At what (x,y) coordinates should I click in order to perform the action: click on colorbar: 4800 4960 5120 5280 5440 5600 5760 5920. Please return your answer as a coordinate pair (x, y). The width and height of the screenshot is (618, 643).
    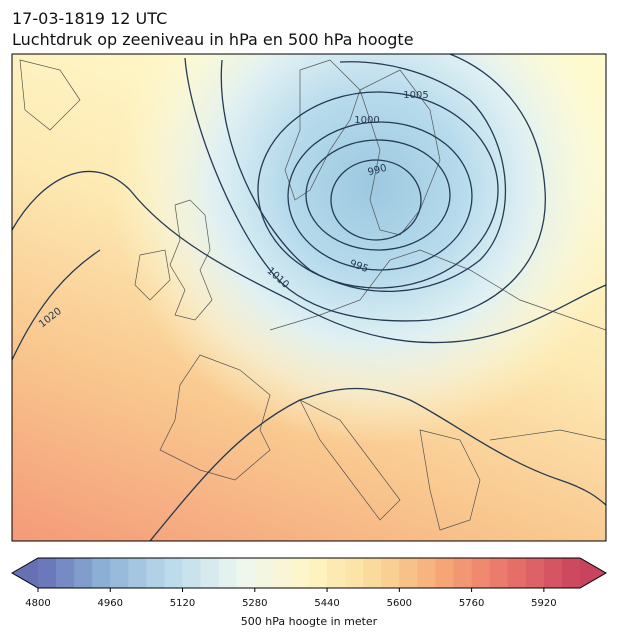
    Looking at the image, I should click on (309, 583).